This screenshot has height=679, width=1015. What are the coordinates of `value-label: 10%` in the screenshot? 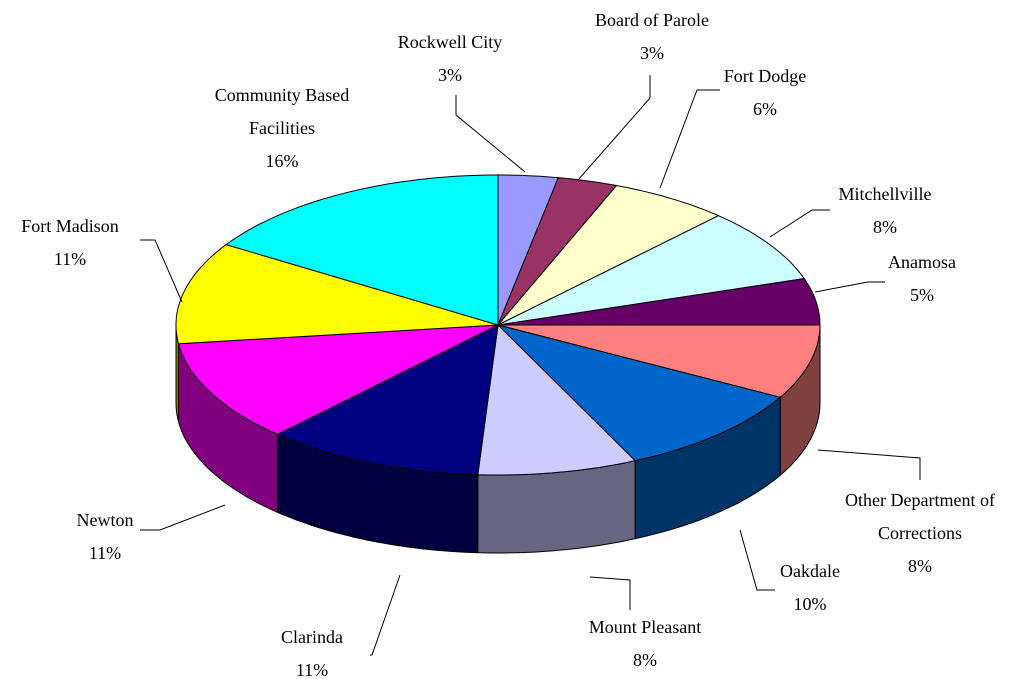 It's located at (810, 604).